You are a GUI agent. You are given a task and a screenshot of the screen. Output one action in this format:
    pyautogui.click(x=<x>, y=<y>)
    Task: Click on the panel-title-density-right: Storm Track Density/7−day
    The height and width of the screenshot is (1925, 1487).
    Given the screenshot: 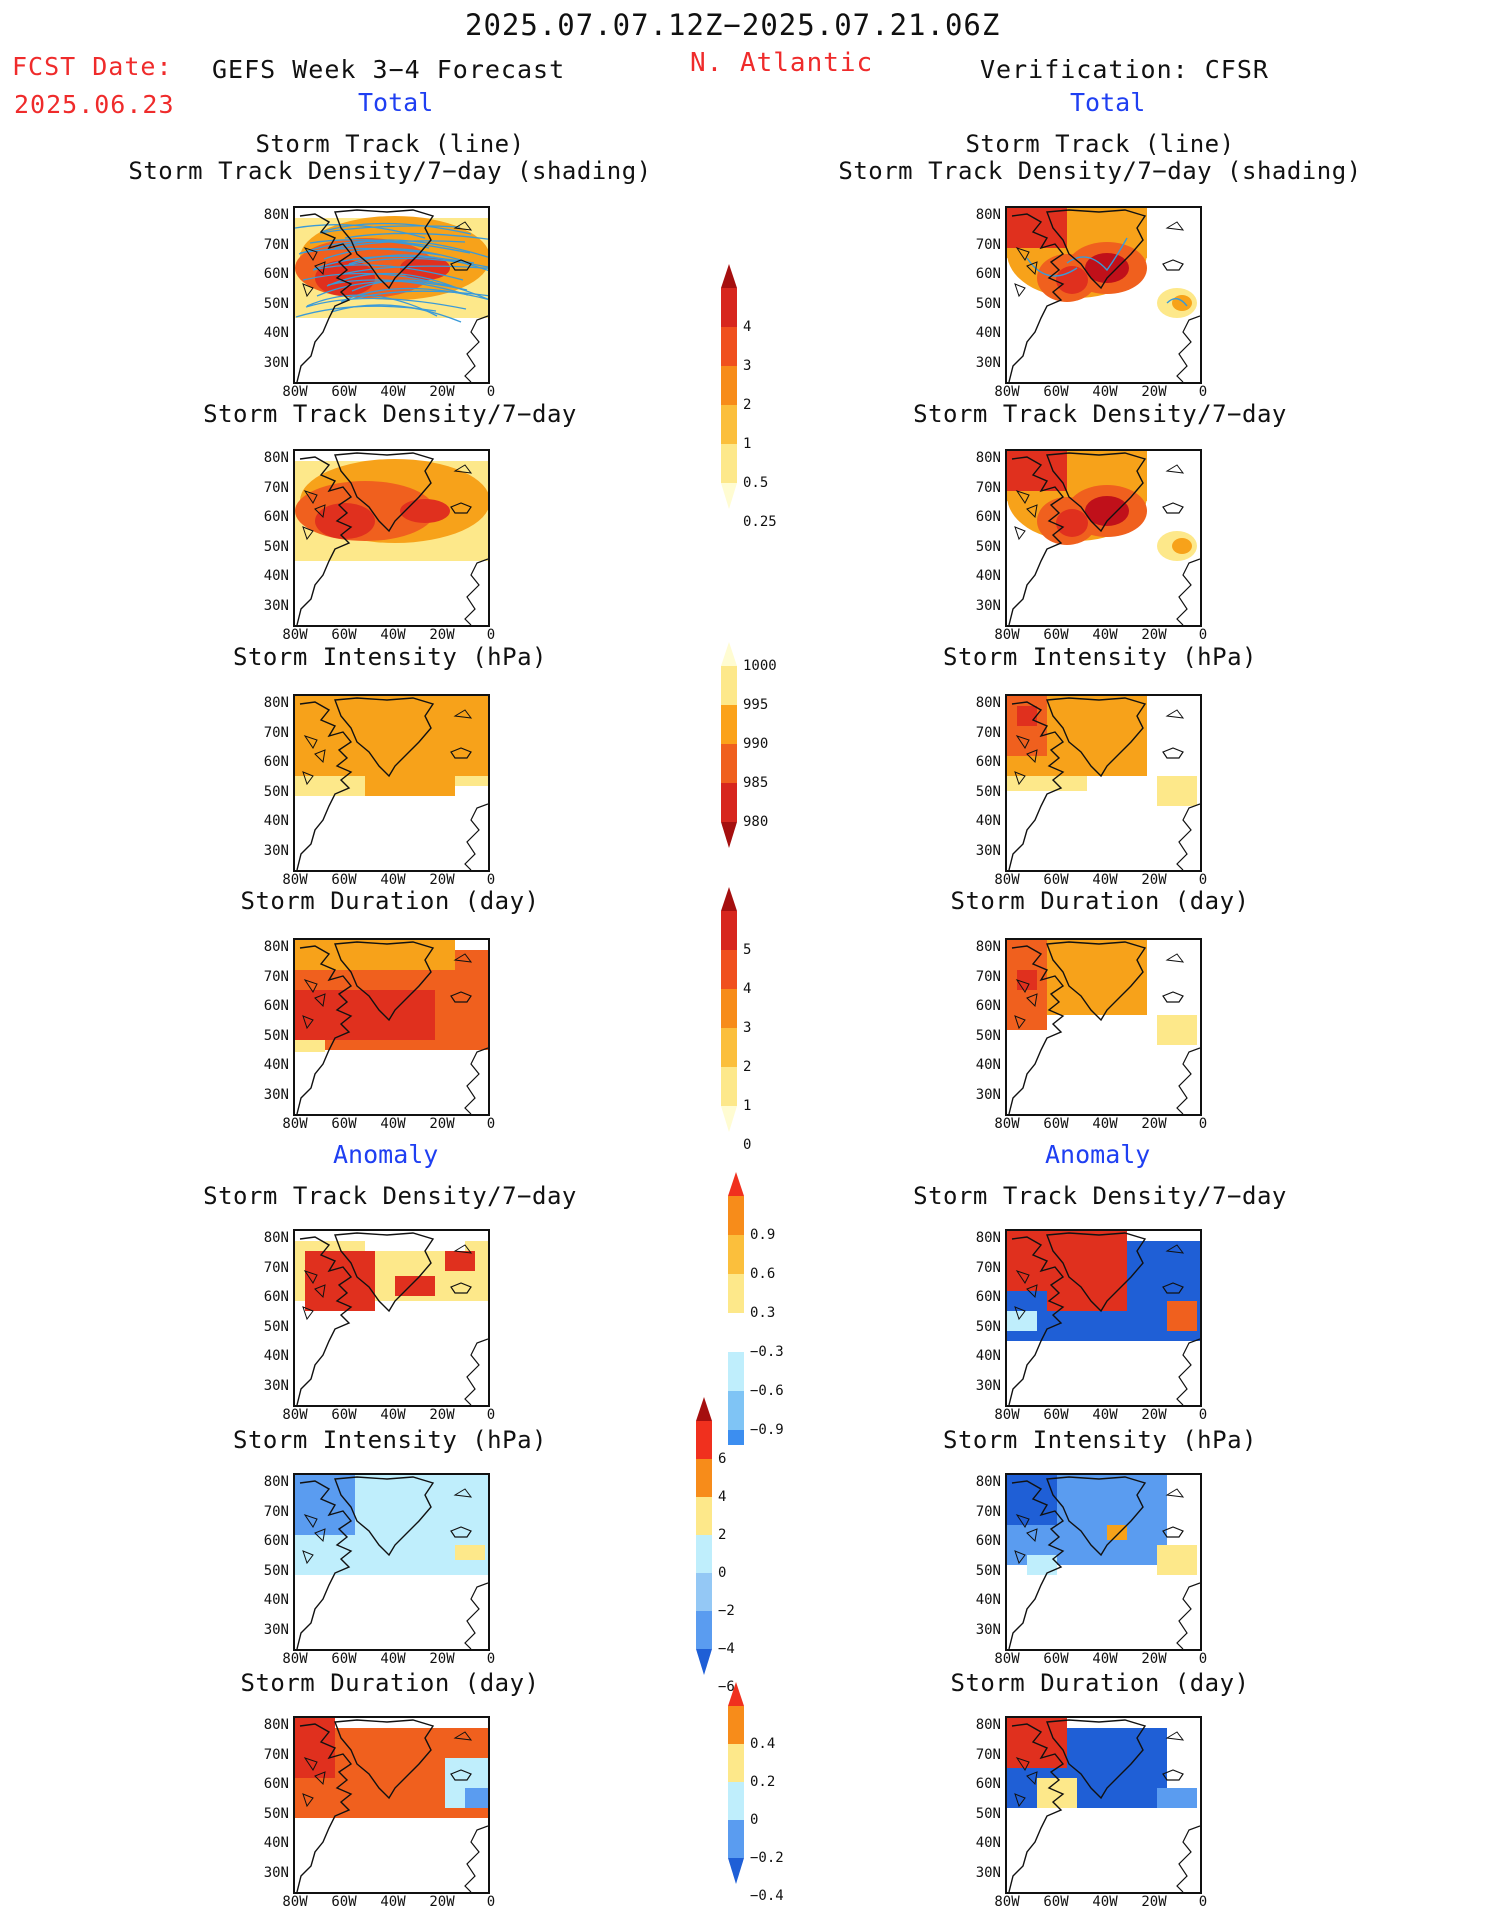 What is the action you would take?
    pyautogui.click(x=1100, y=414)
    